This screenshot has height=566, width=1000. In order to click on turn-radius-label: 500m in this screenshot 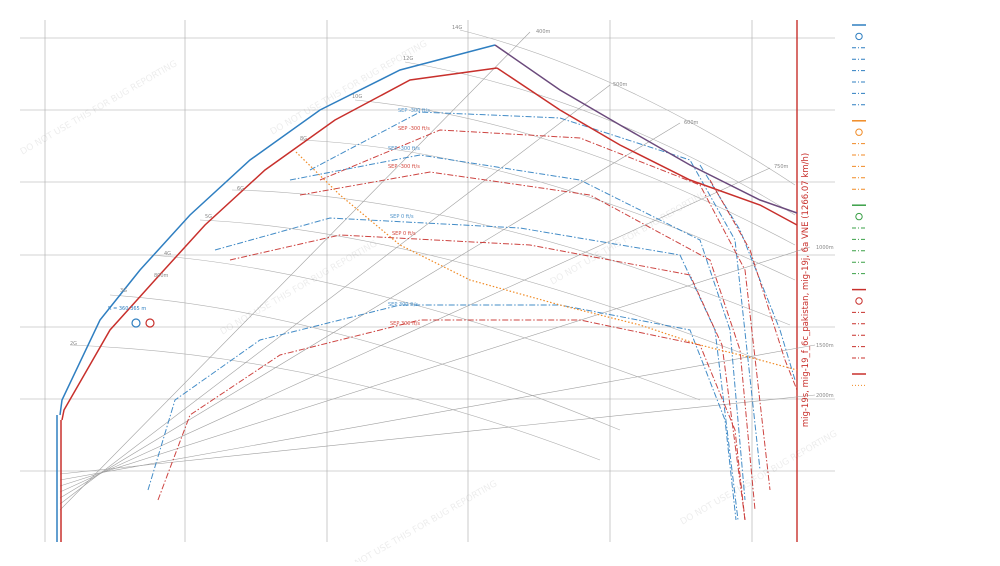, I will do `click(620, 85)`.